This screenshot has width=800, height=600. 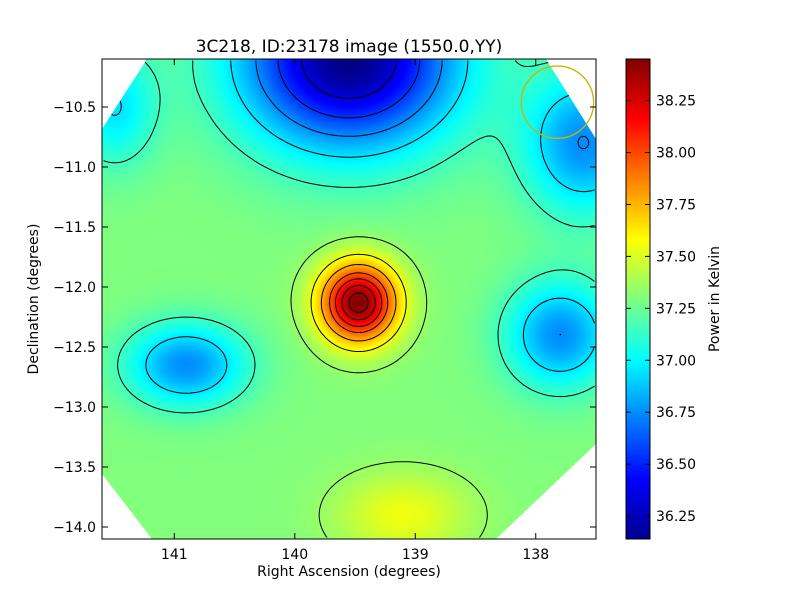 I want to click on x-tick-label-0: 141, so click(x=174, y=555).